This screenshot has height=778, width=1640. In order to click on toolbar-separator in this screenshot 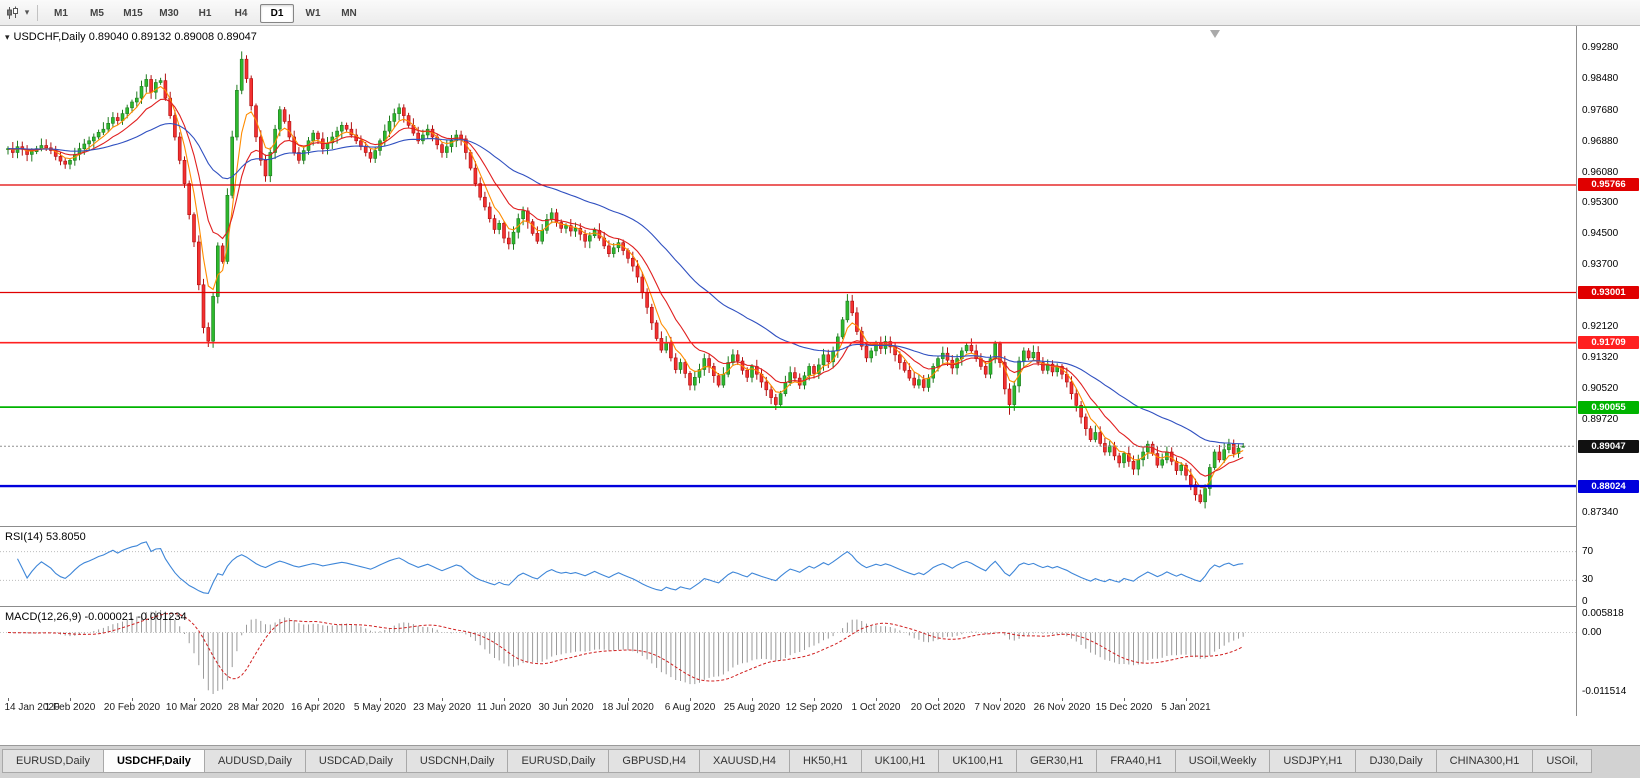, I will do `click(37, 12)`.